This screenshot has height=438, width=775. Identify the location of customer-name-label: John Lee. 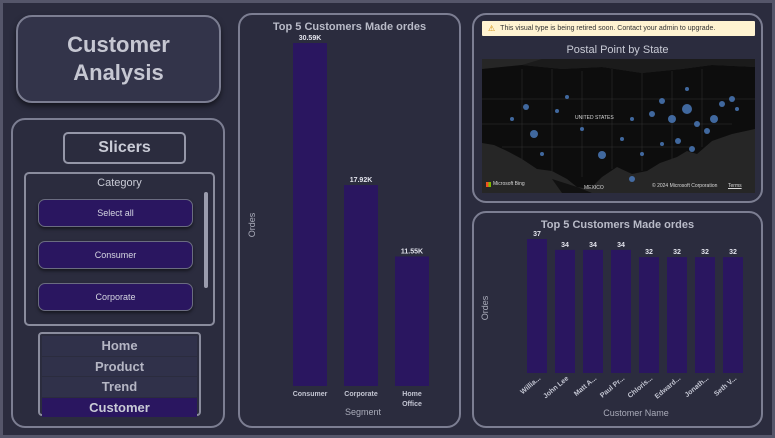
(556, 387).